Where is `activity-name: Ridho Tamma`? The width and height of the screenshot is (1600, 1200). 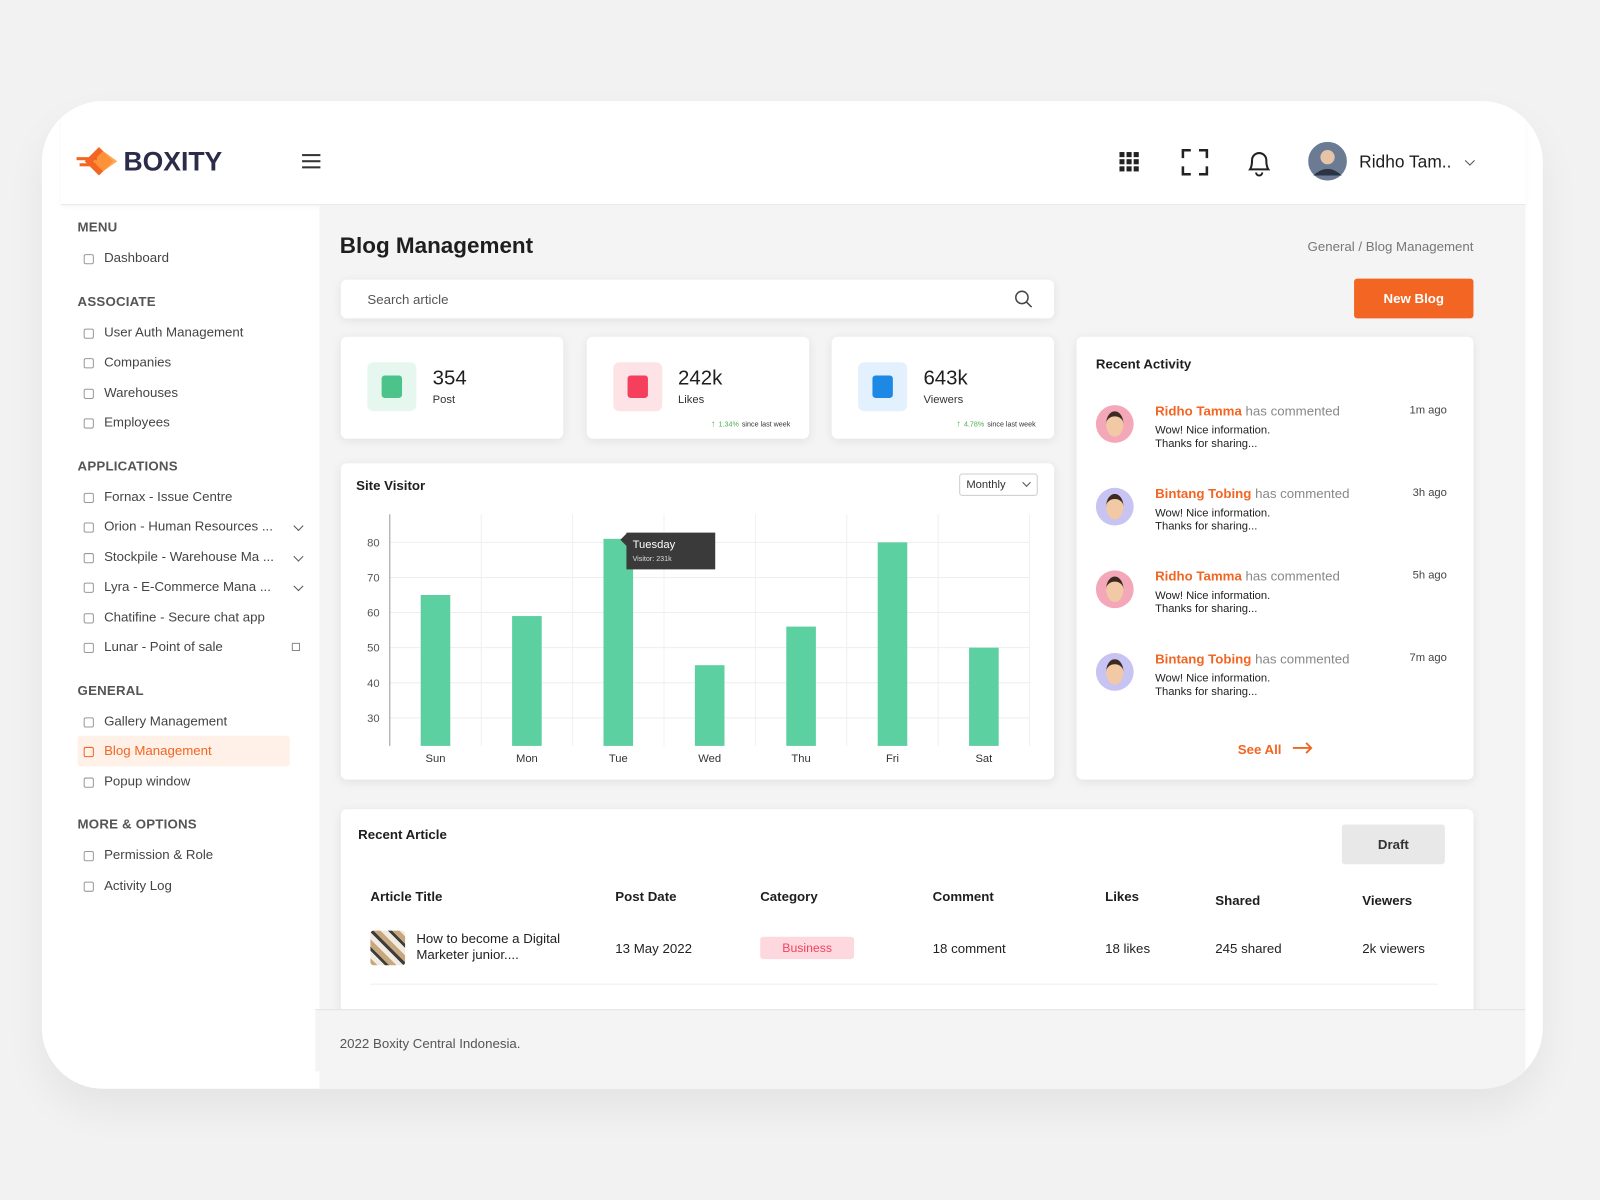 activity-name: Ridho Tamma is located at coordinates (1198, 411).